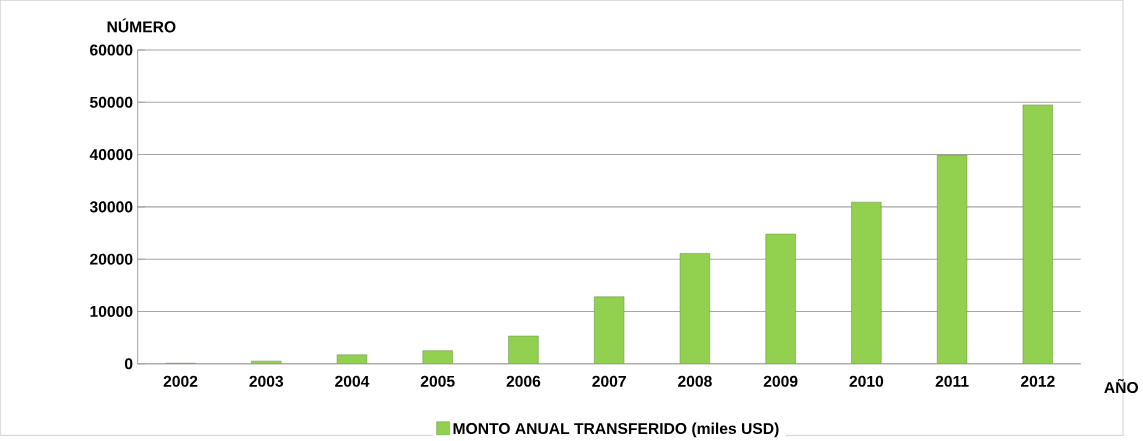 This screenshot has height=441, width=1143. What do you see at coordinates (1037, 381) in the screenshot?
I see `x-tick-label: 2012` at bounding box center [1037, 381].